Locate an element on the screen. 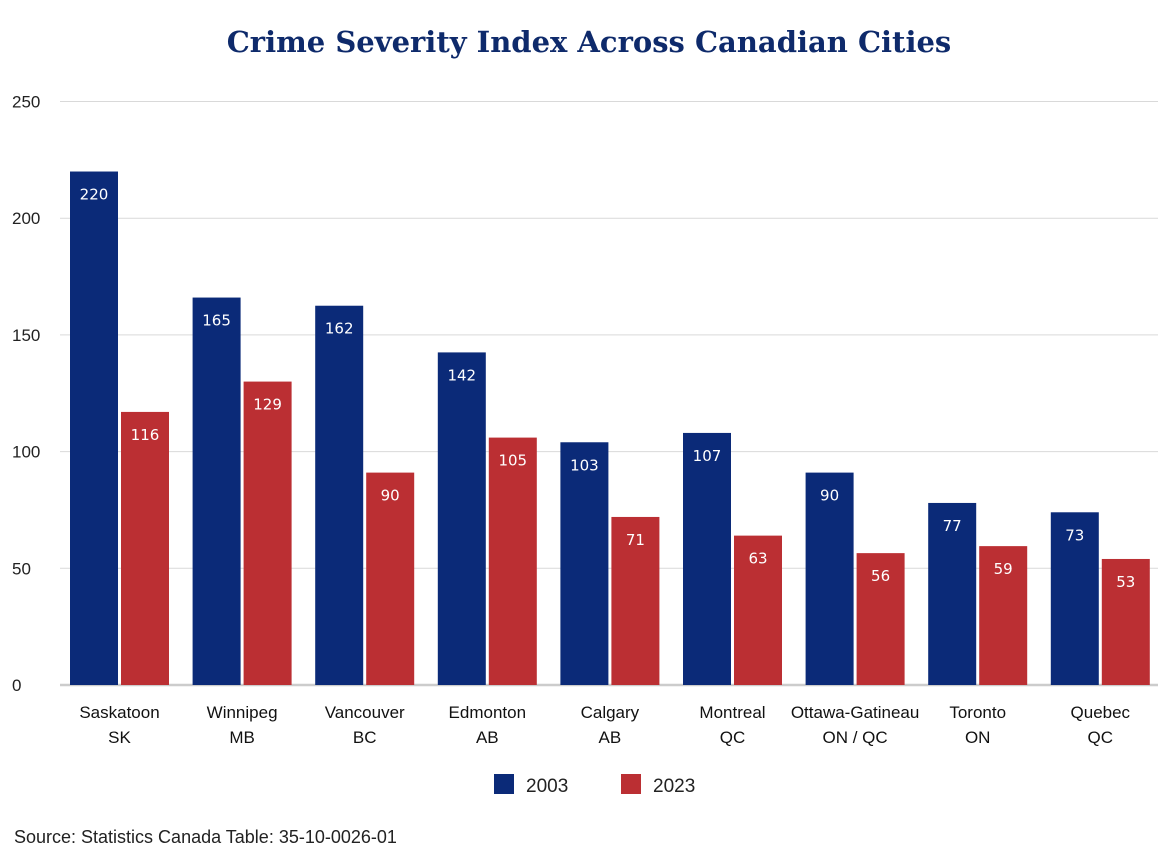  y-tick-label: 250 is located at coordinates (26, 102).